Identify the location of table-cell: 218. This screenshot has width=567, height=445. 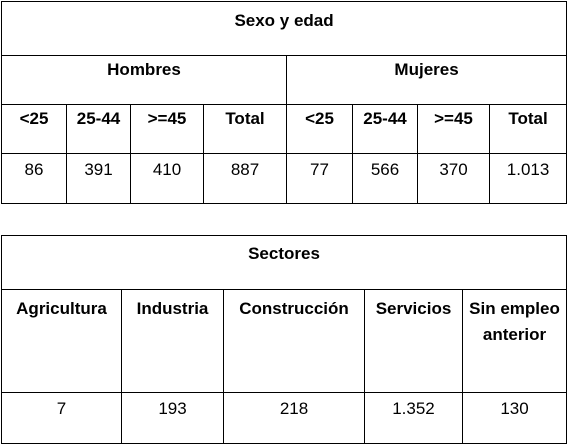
(294, 418).